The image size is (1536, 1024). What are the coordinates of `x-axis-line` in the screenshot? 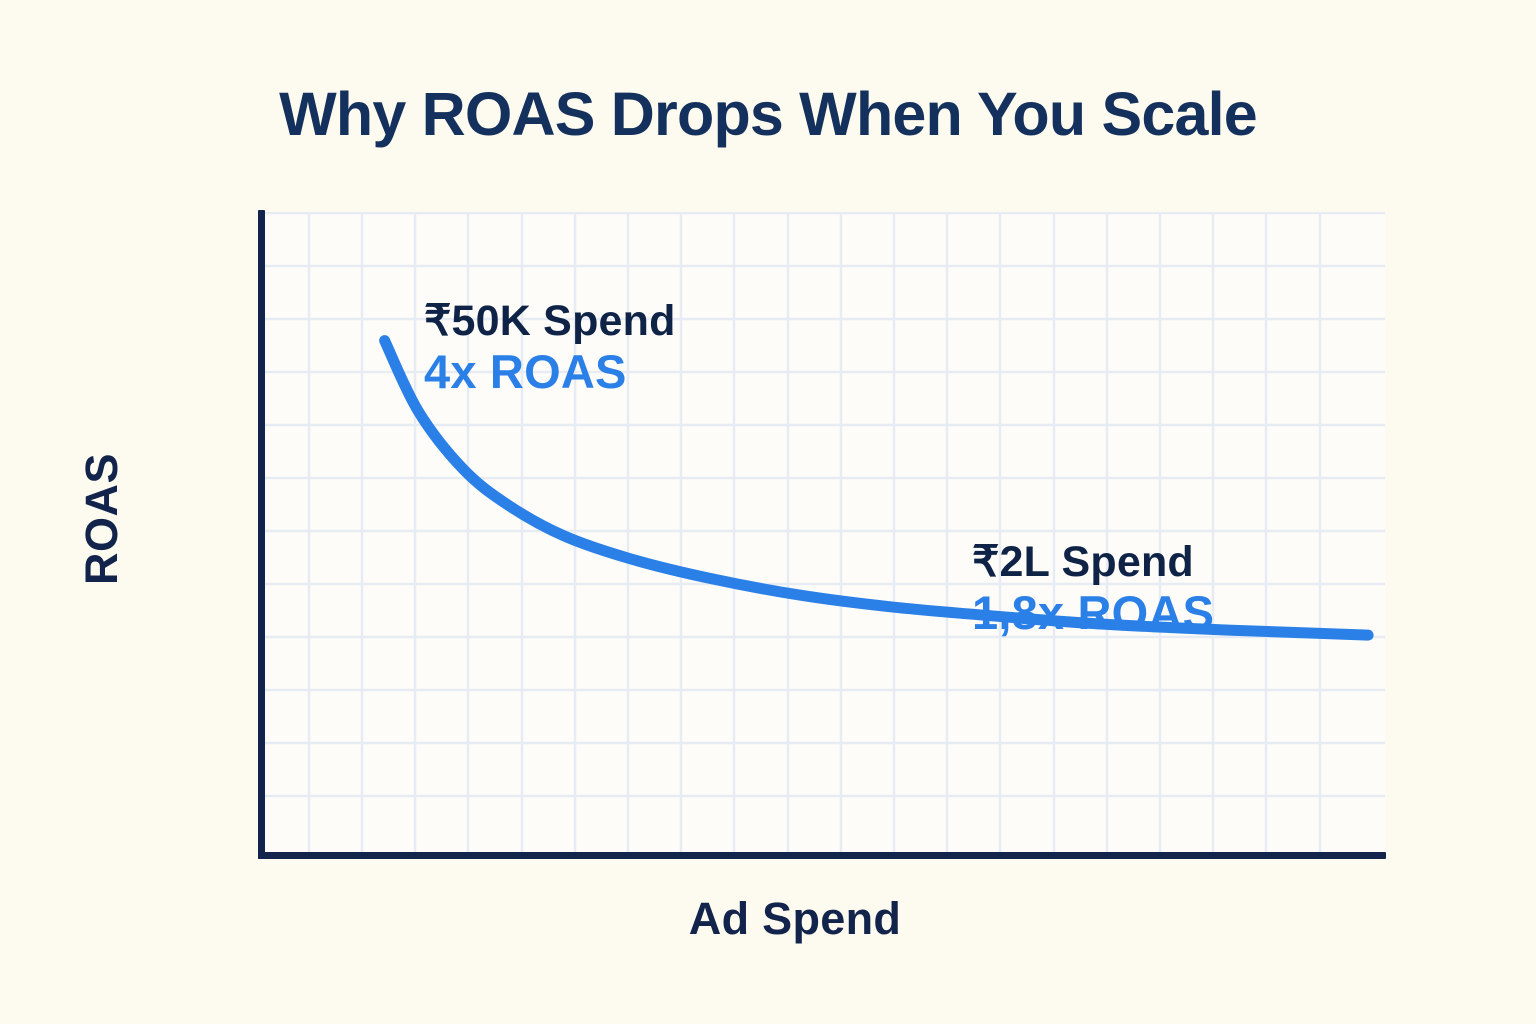 It's located at (822, 855).